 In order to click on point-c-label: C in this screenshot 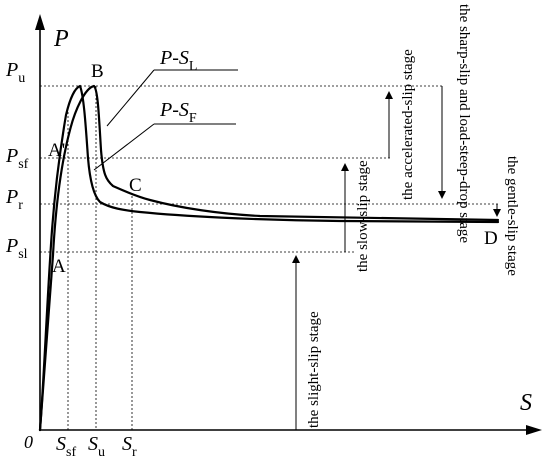, I will do `click(135, 185)`.